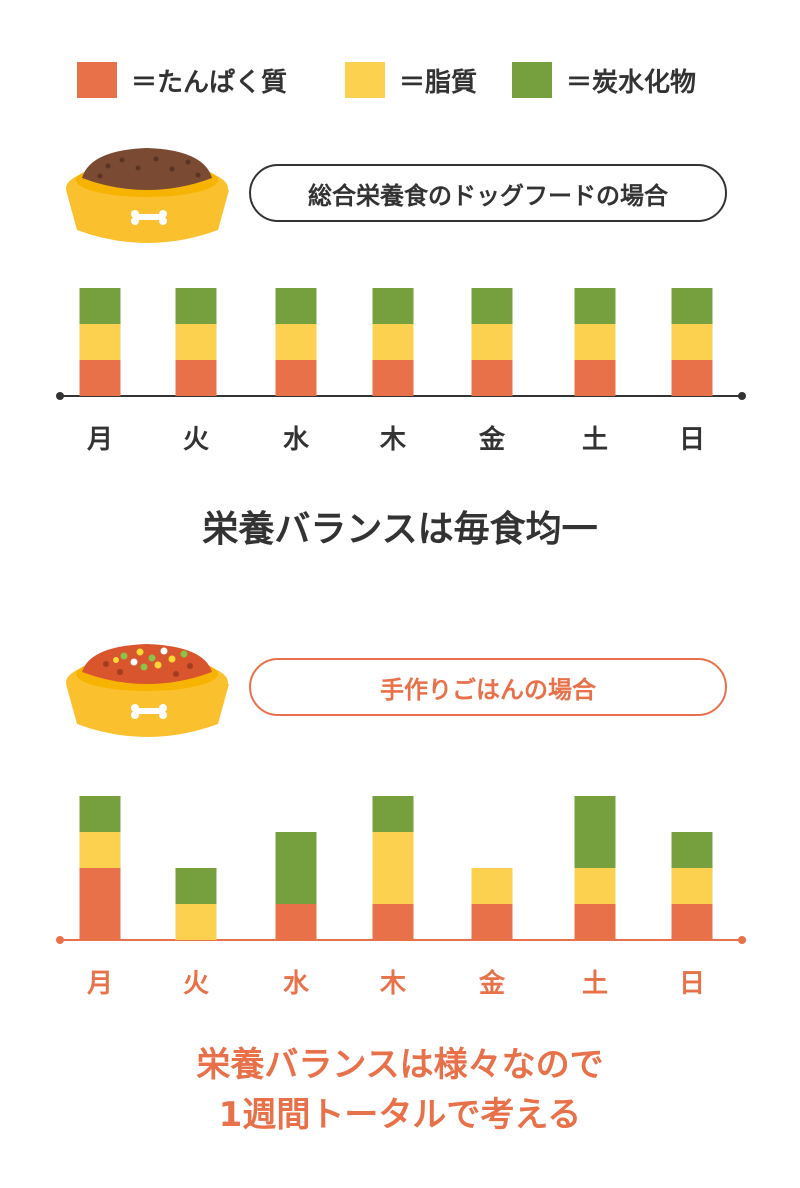 The height and width of the screenshot is (1188, 800). Describe the element at coordinates (400, 1090) in the screenshot. I see `caption-homemade: 栄養バランスは様々なので 1週間トータルで考える` at that location.